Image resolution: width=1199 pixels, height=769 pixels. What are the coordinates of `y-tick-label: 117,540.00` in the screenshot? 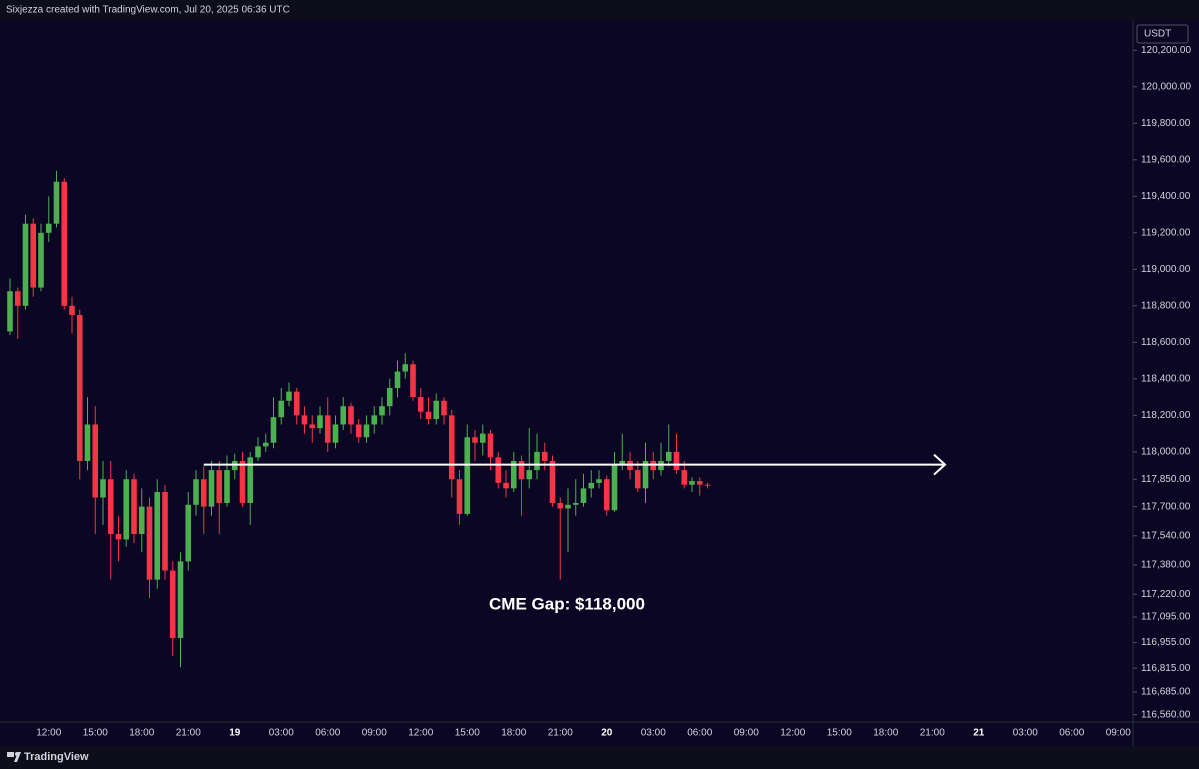 It's located at (1166, 535).